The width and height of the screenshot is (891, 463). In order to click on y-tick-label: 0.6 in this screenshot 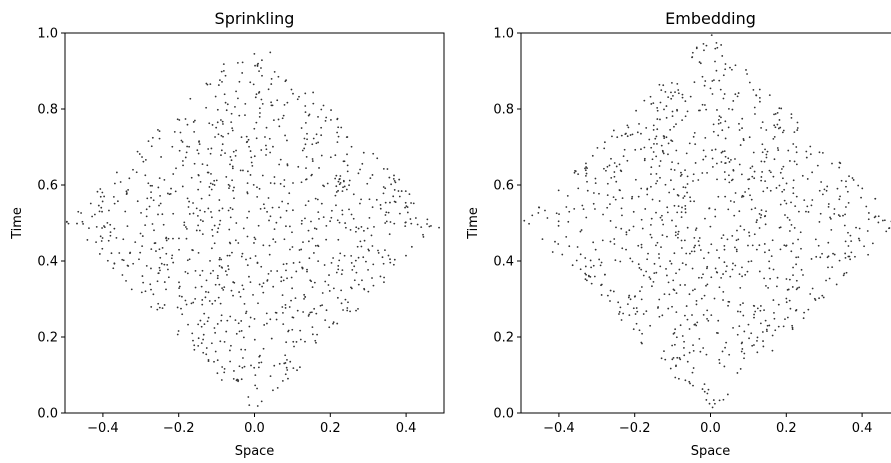, I will do `click(47, 186)`.